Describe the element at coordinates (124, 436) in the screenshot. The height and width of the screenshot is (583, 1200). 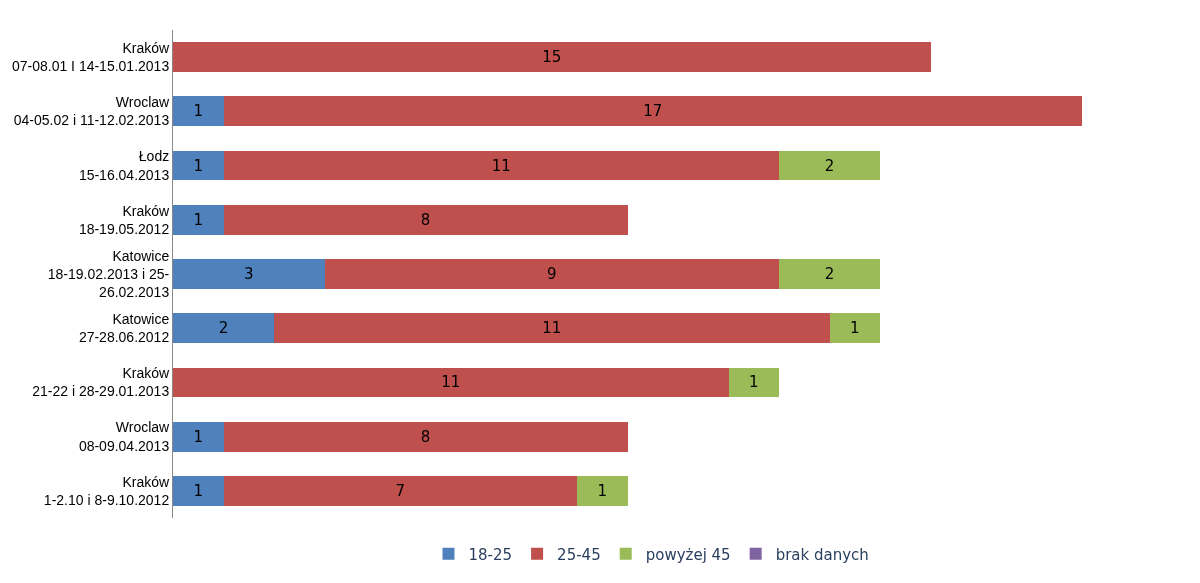
I see `y-tick-label: Wroclaw 08-09.04.2013` at that location.